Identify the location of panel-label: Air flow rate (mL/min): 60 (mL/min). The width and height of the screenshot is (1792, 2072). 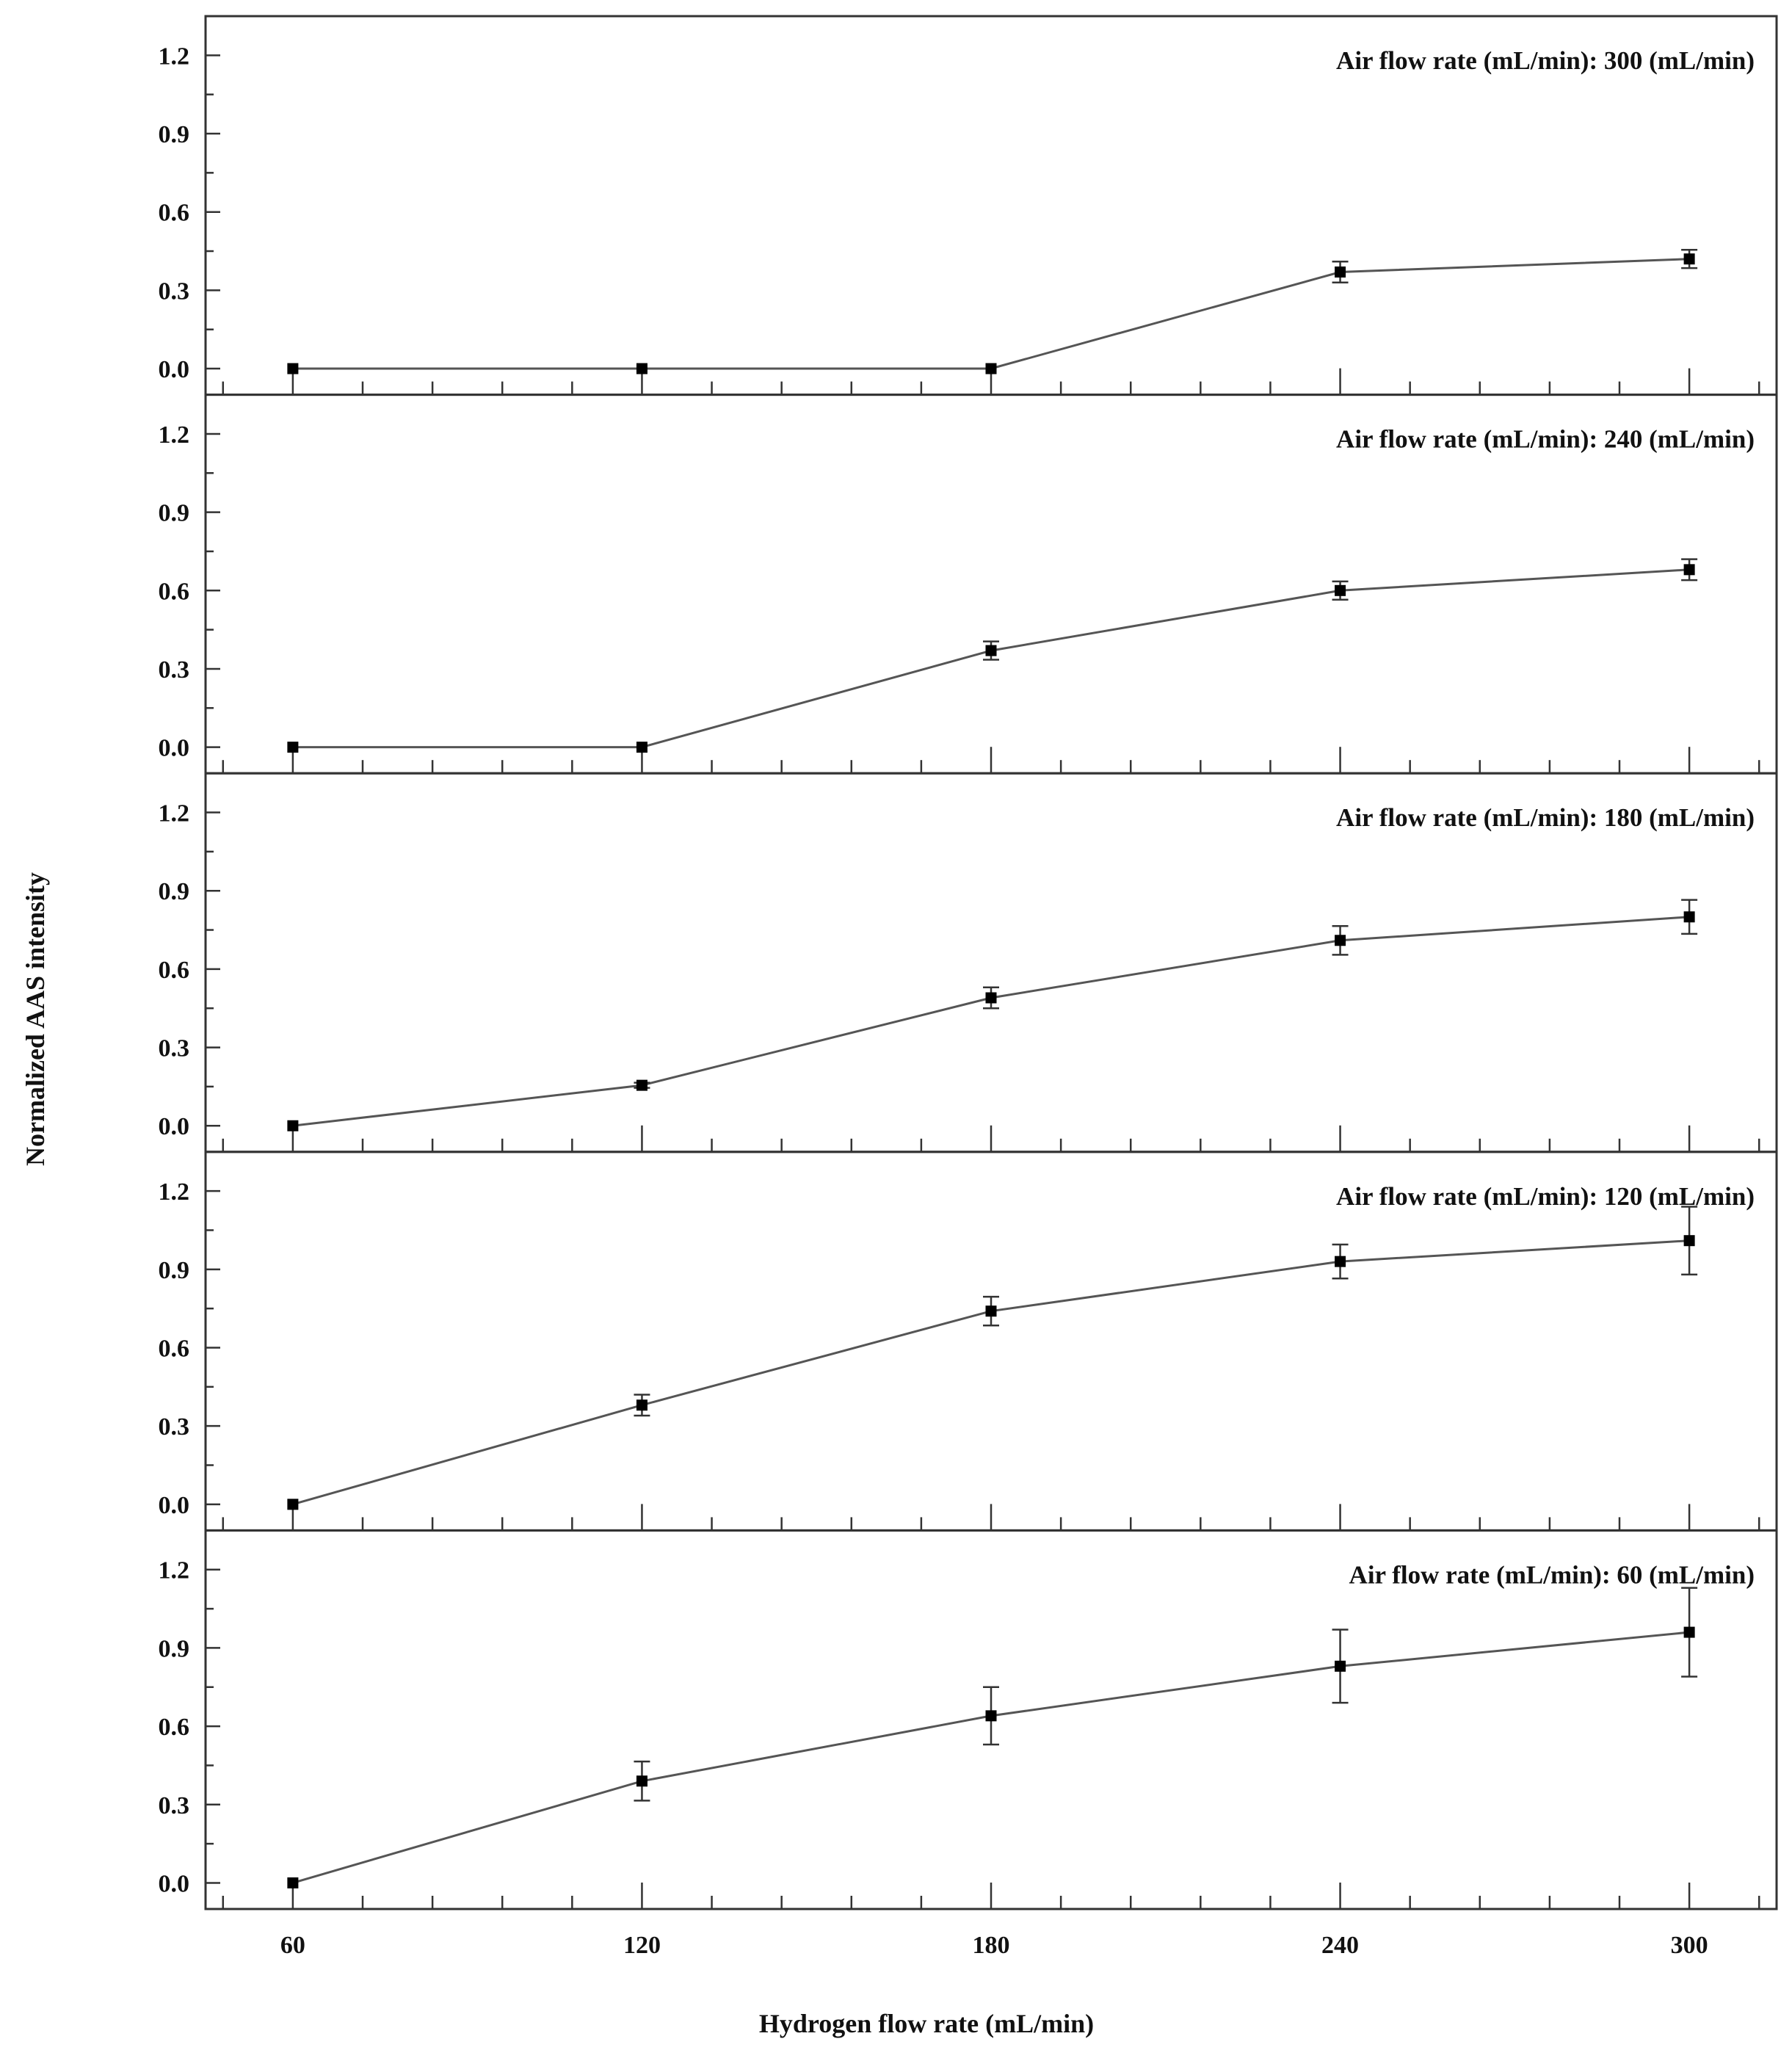
(1552, 1574).